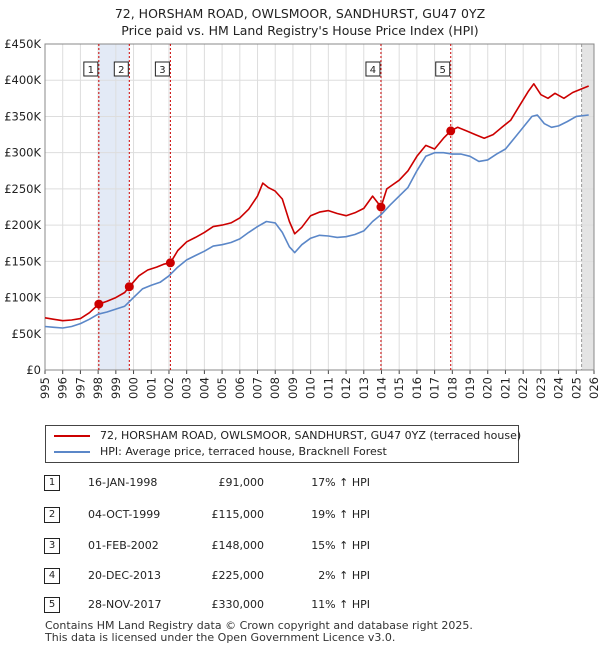  Describe the element at coordinates (22, 189) in the screenshot. I see `y-tick-label: £250K` at that location.